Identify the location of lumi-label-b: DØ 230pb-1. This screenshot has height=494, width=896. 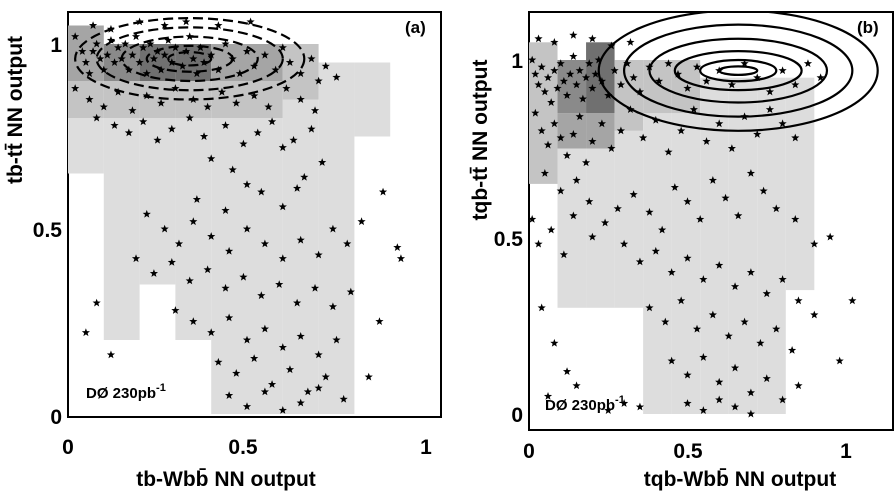
(585, 404).